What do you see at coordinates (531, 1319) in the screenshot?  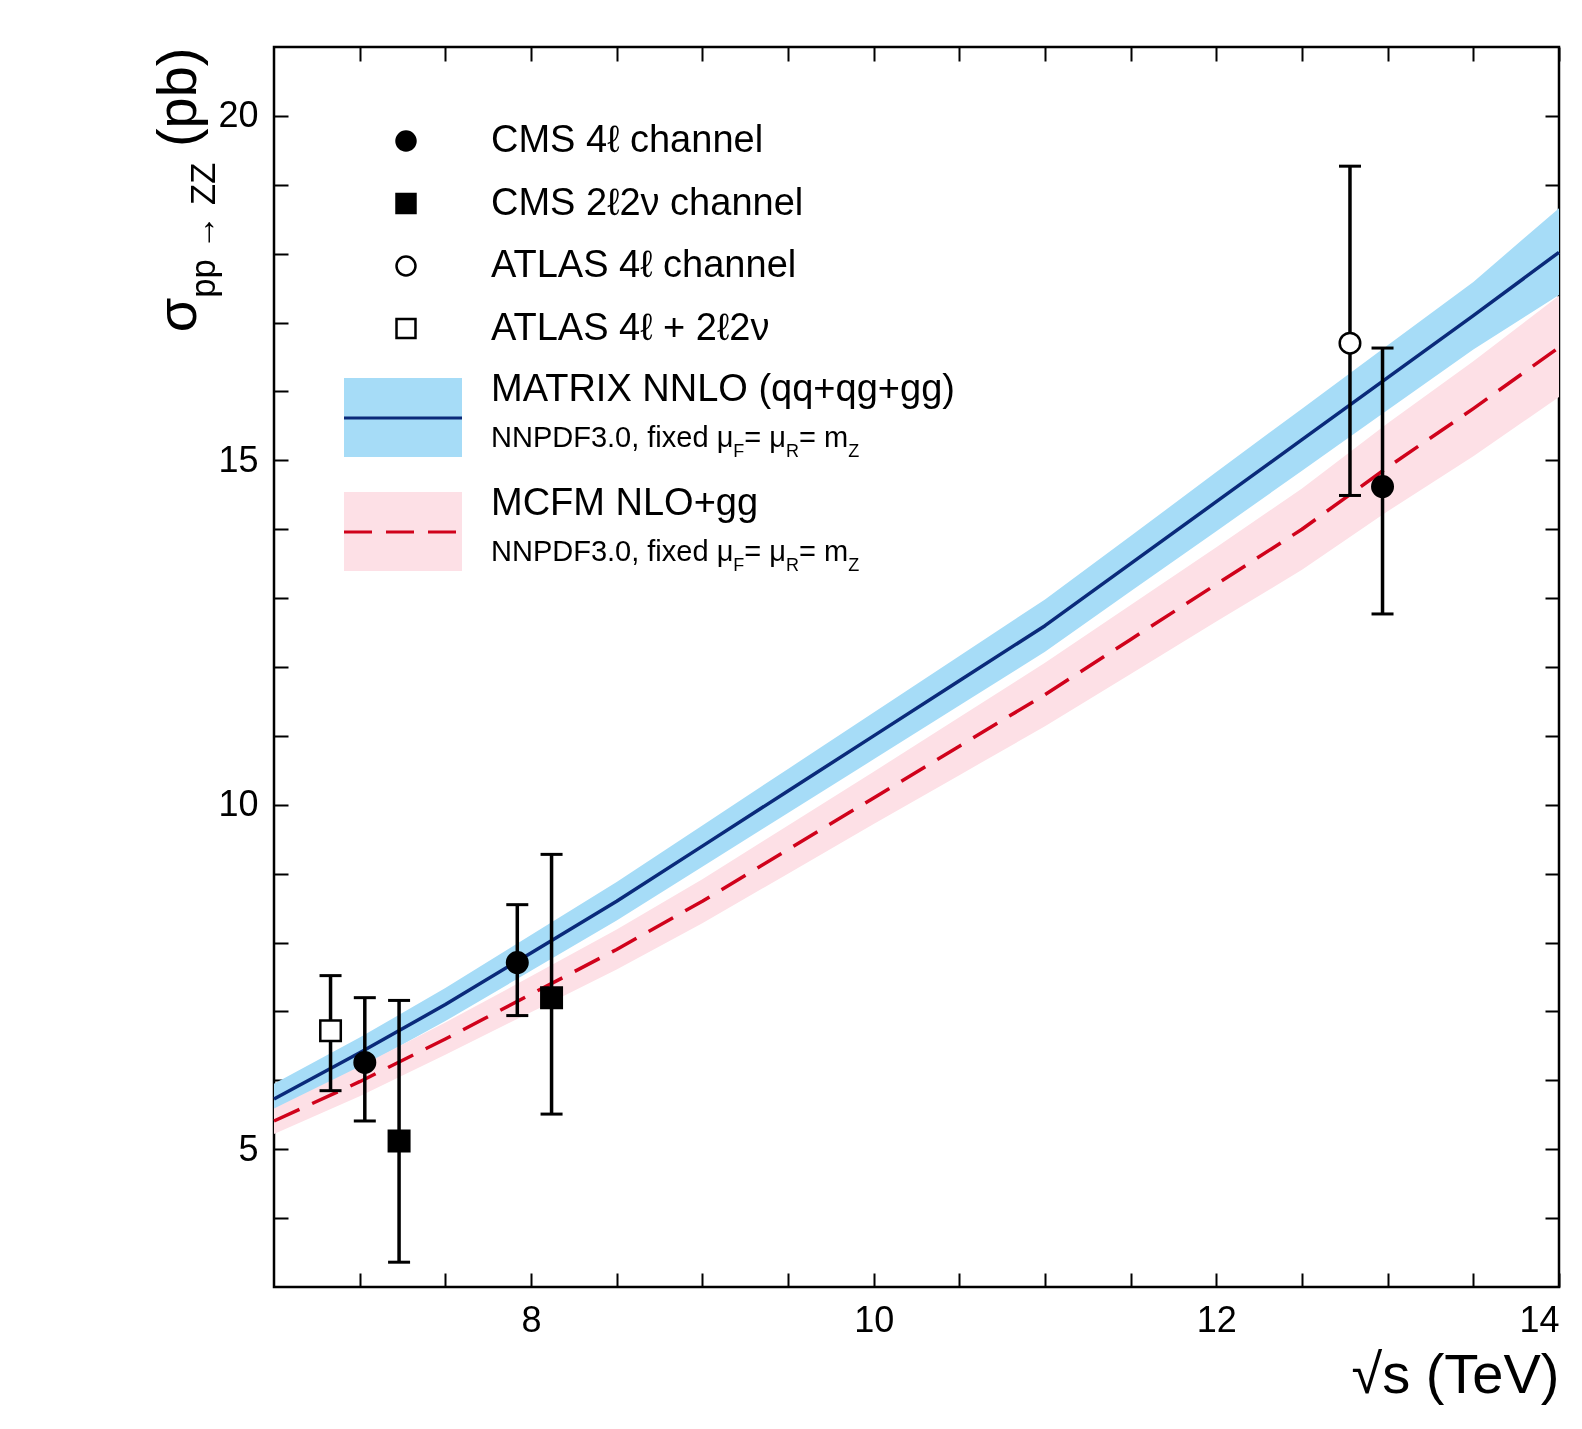 I see `x-tick-label: 8` at bounding box center [531, 1319].